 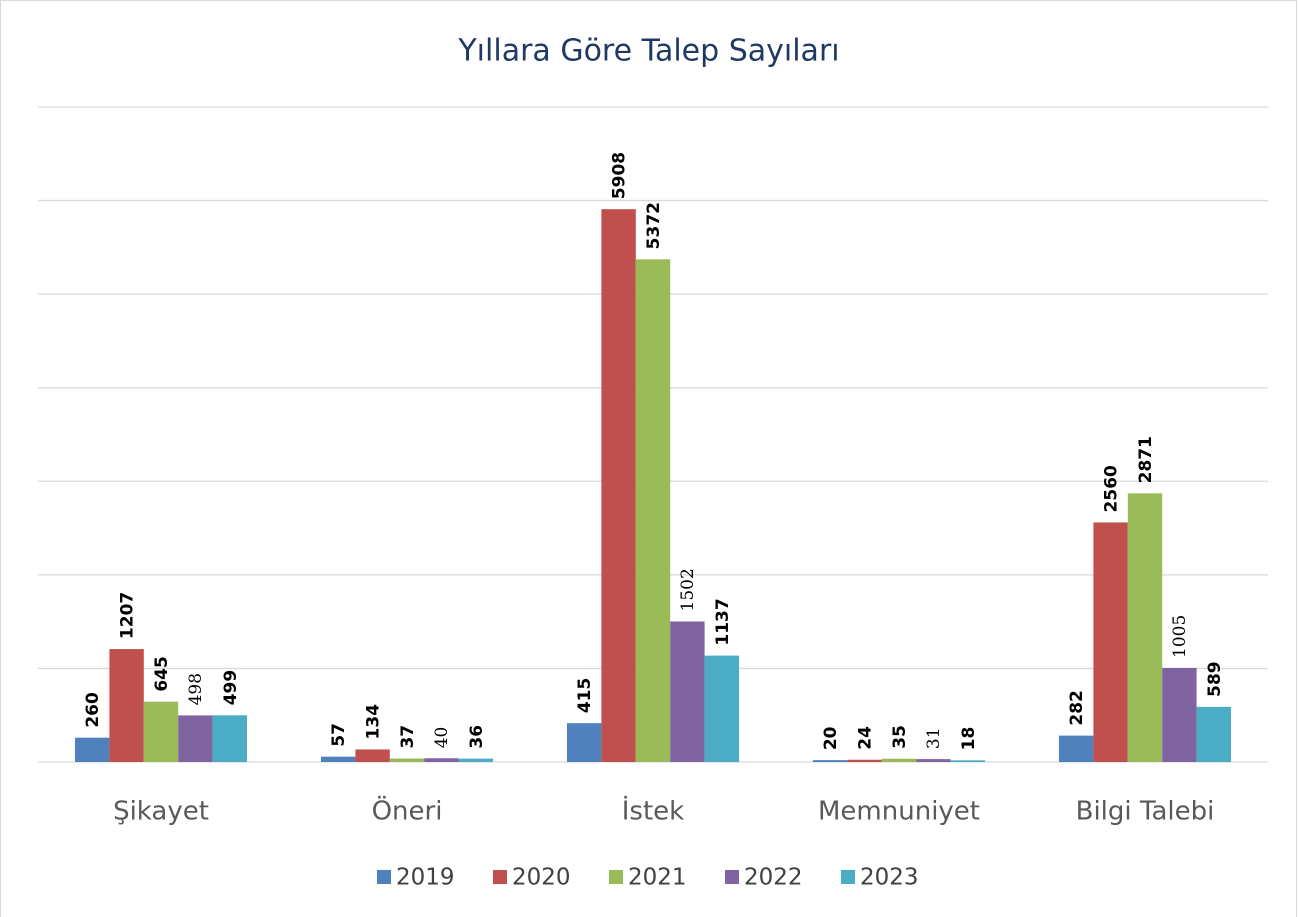 I want to click on data-label: 18, so click(x=969, y=739).